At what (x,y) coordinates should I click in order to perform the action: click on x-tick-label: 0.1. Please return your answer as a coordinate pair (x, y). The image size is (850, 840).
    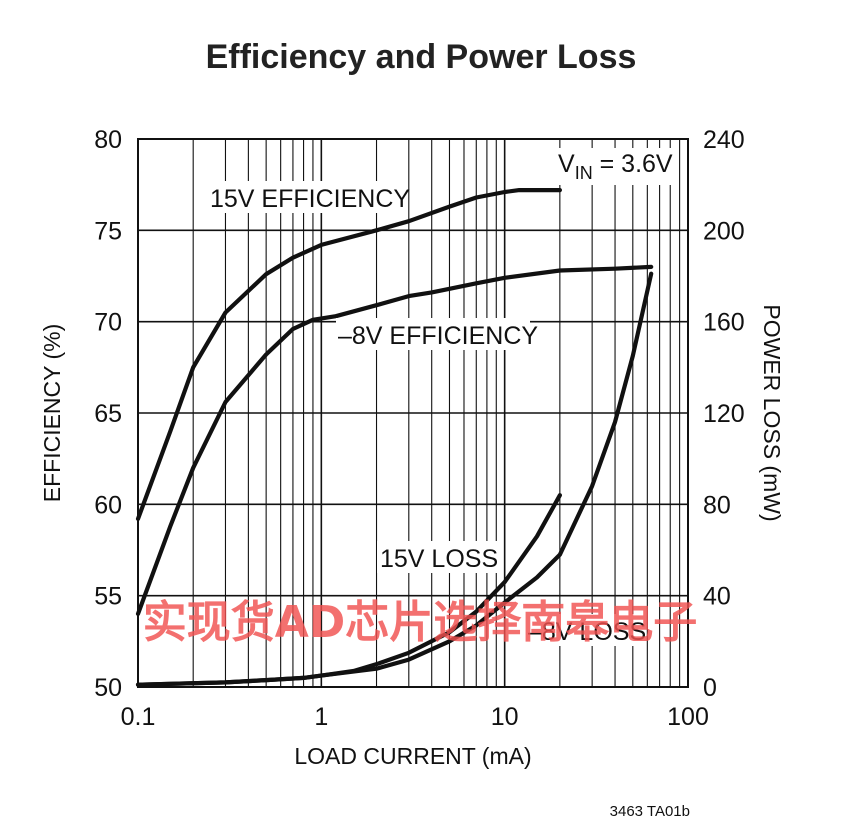
    Looking at the image, I should click on (138, 717).